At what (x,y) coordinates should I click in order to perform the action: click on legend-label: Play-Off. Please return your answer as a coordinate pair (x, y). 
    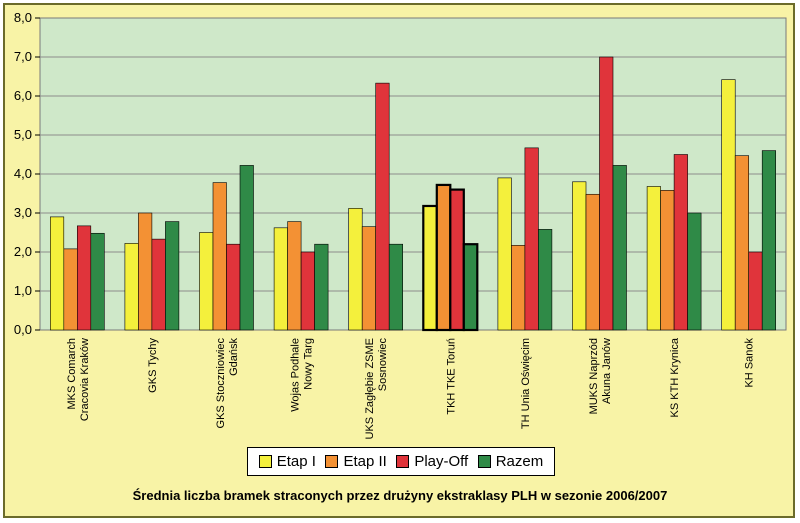
    Looking at the image, I should click on (441, 461).